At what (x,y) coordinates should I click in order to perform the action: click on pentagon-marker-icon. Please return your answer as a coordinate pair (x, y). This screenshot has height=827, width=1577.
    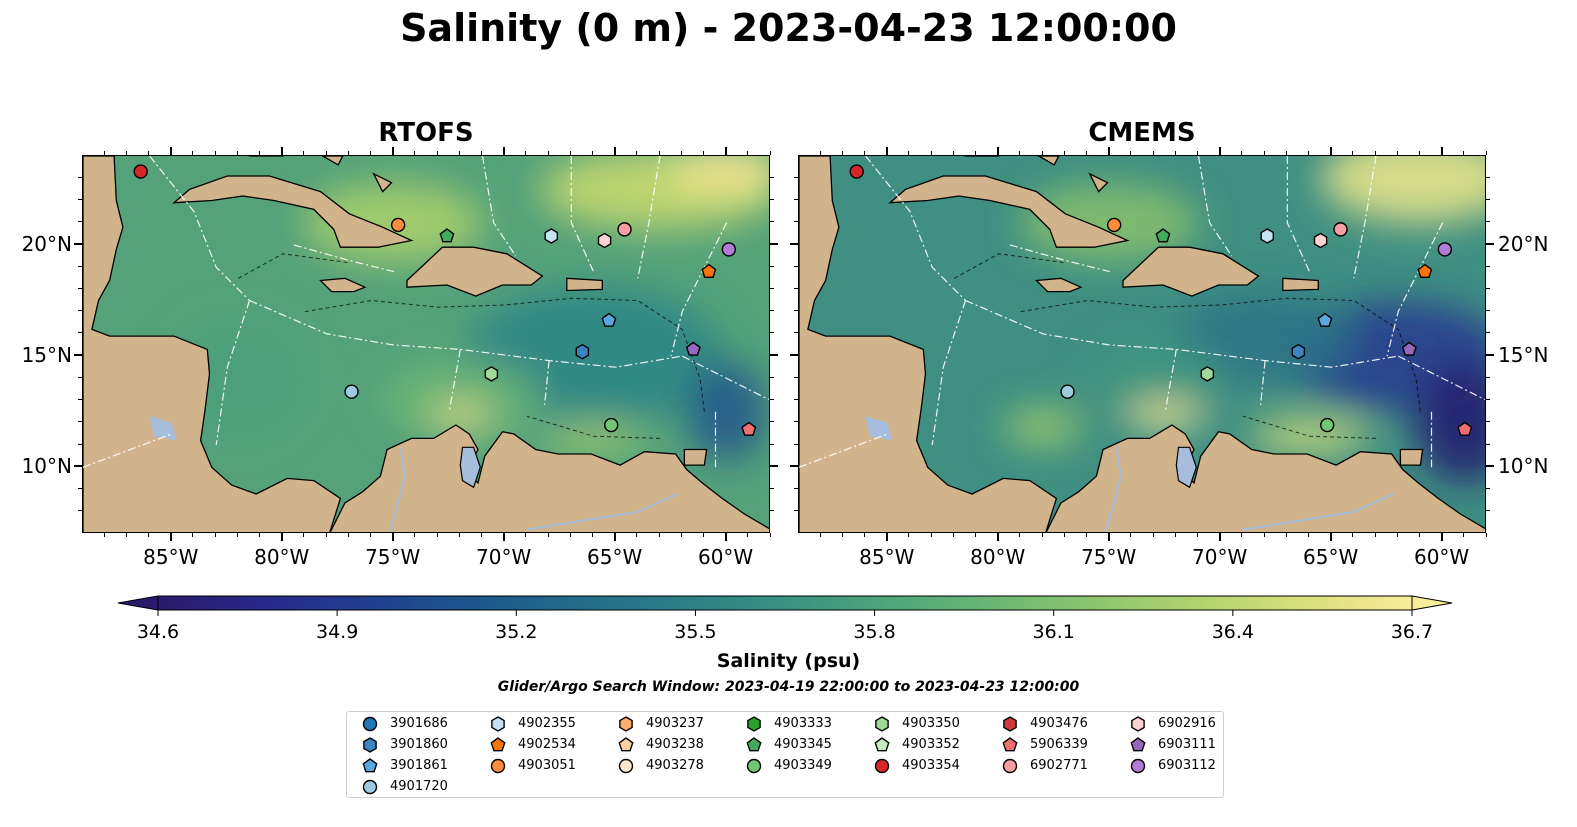
    Looking at the image, I should click on (754, 743).